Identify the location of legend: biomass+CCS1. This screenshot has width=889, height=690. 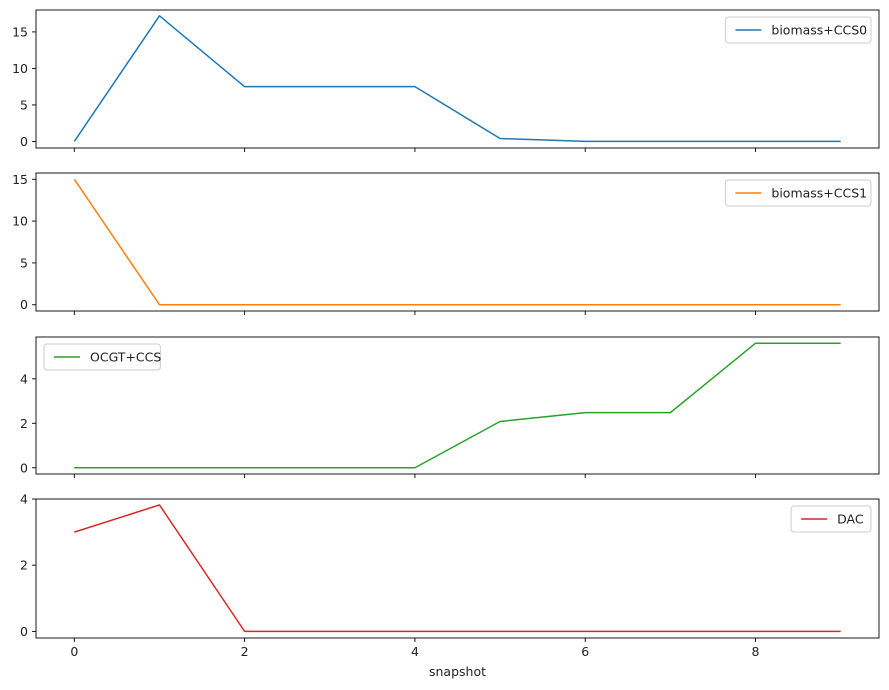
(798, 193).